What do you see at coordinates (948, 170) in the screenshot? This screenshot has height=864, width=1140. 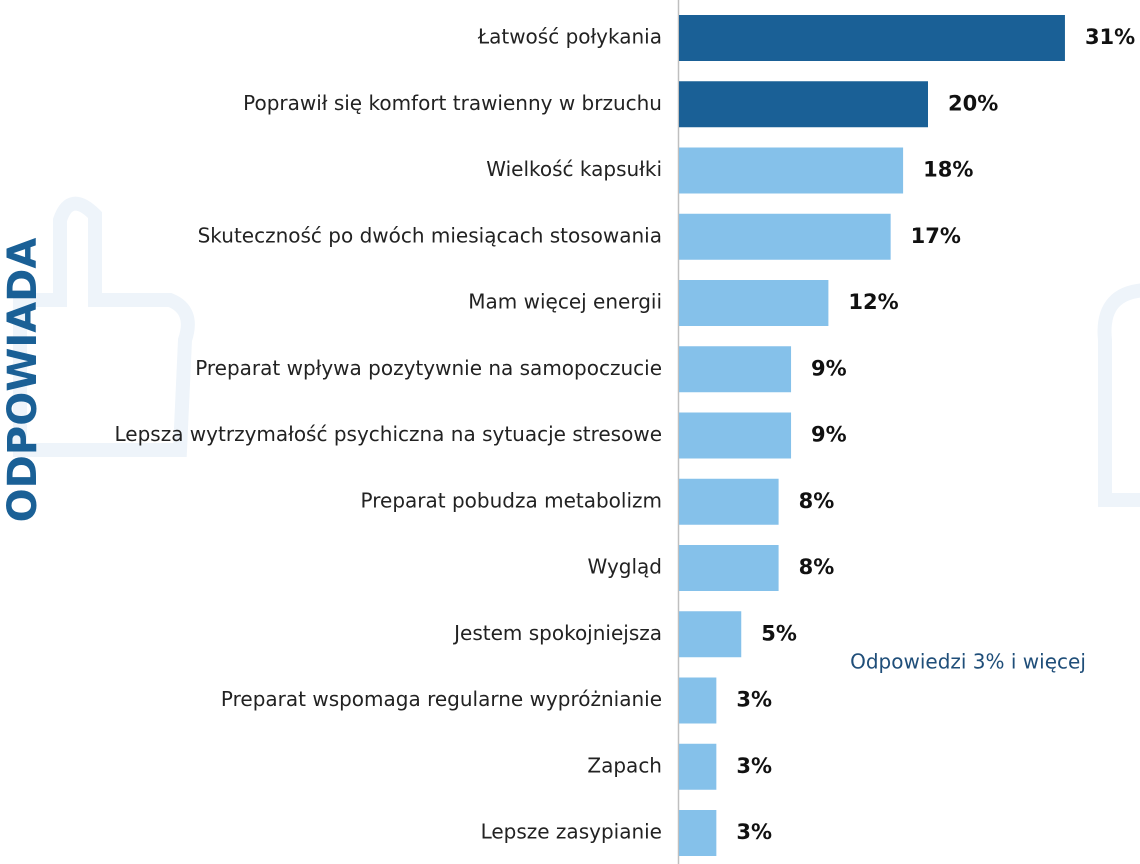 I see `value-label: 18%` at bounding box center [948, 170].